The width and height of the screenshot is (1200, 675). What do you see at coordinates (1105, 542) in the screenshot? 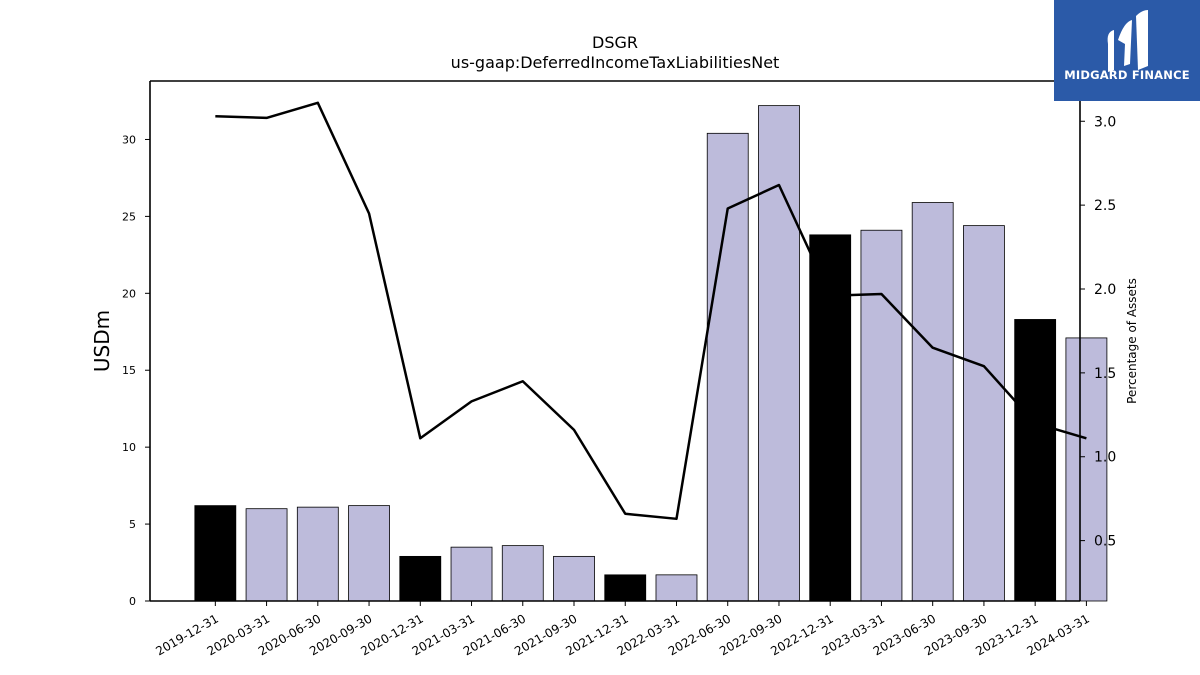
I see `y2-tick-label: 0.5` at bounding box center [1105, 542].